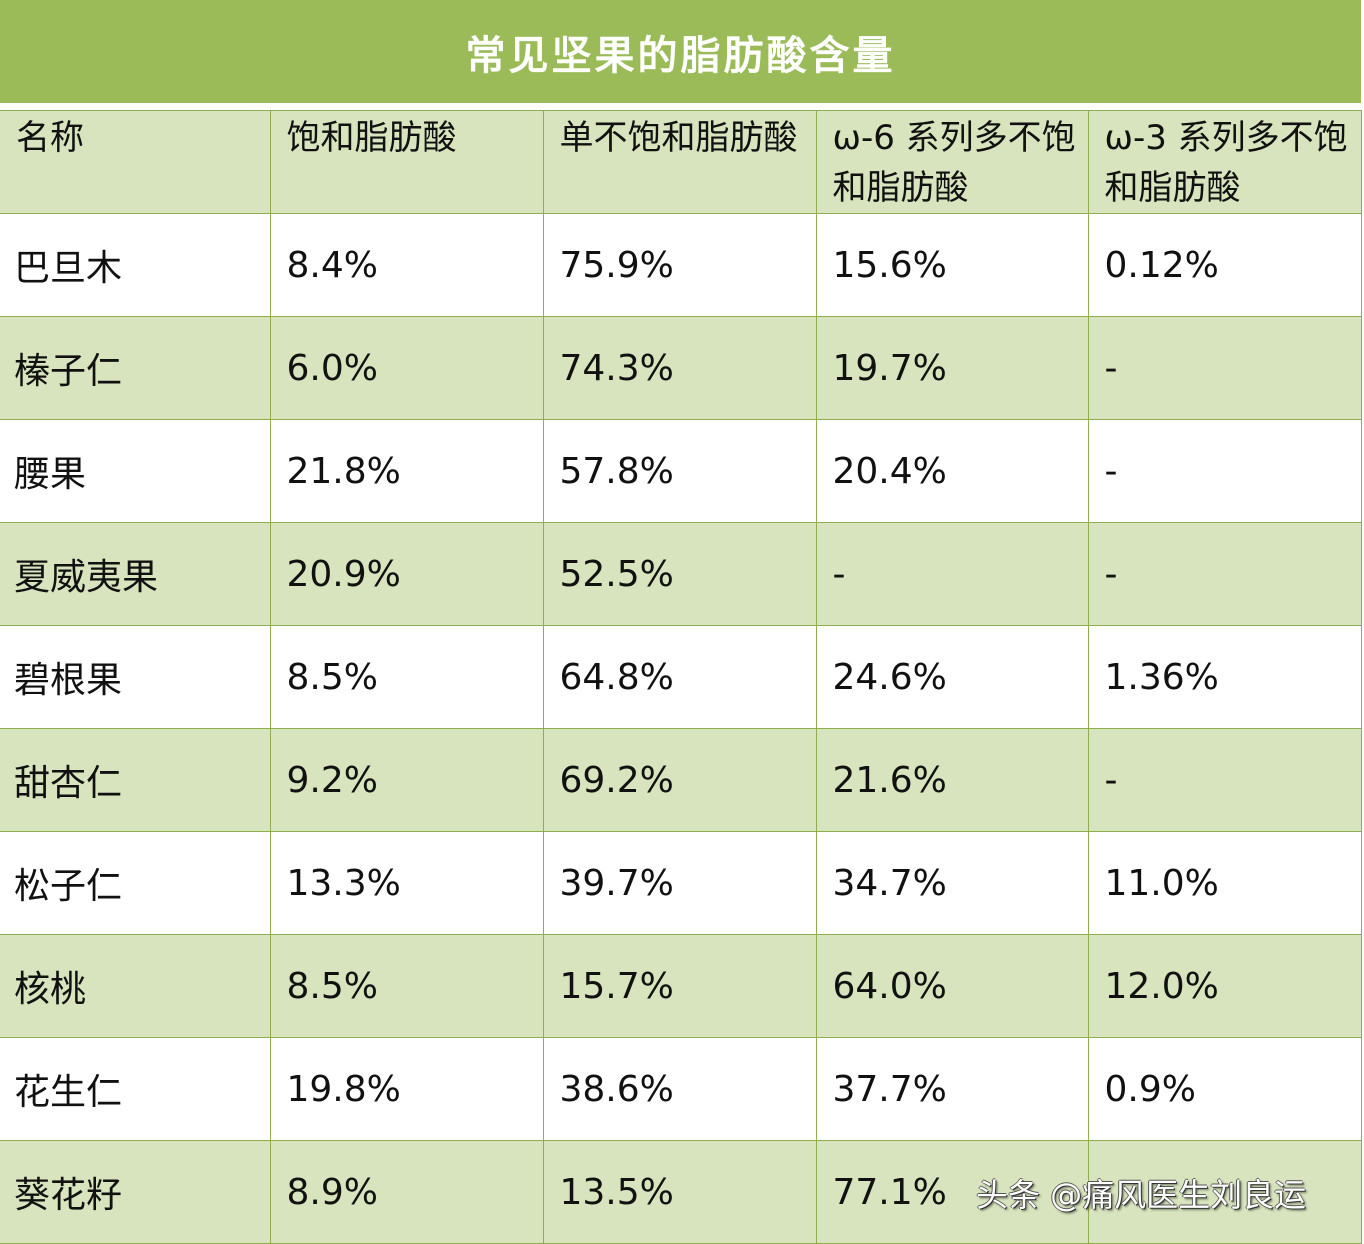 Image resolution: width=1364 pixels, height=1244 pixels. I want to click on cell-omega6: 19.7%, so click(952, 368).